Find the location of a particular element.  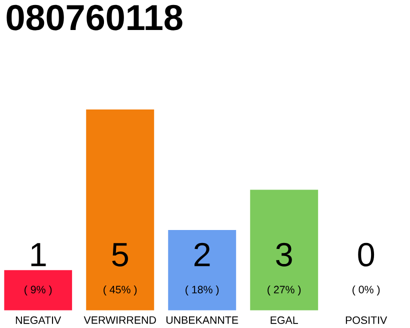

annotation: ( 9% ) is located at coordinates (38, 290).